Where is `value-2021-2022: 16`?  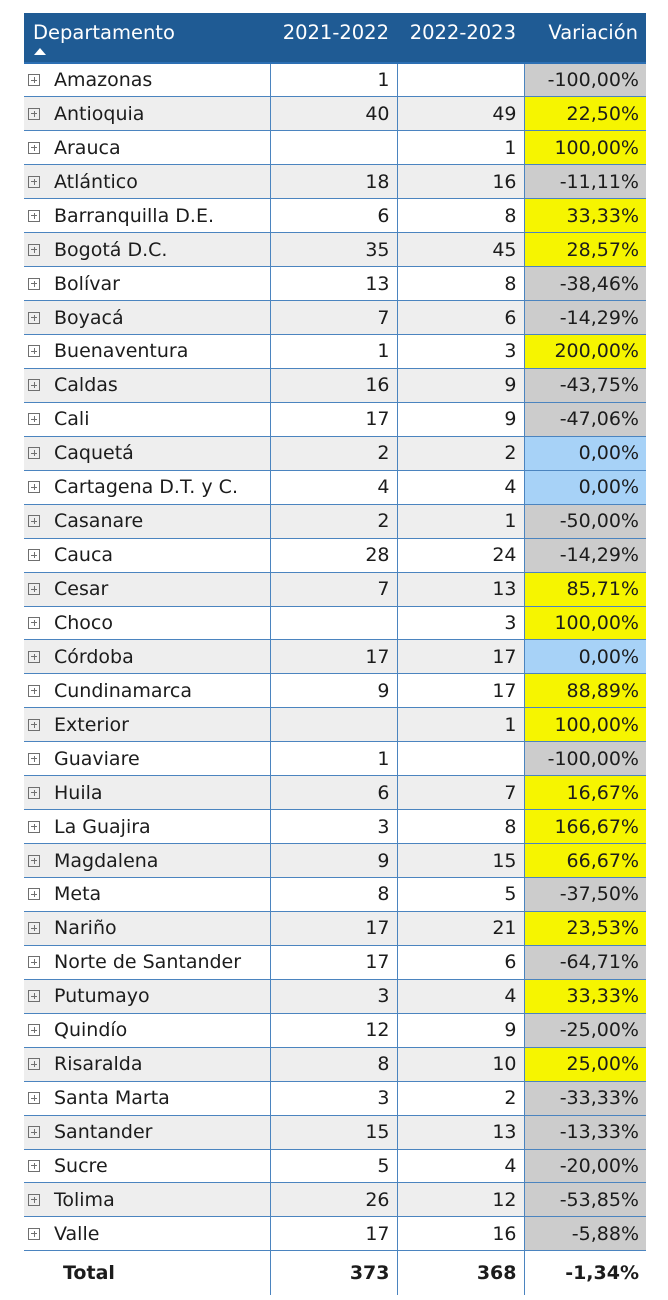
value-2021-2022: 16 is located at coordinates (333, 385).